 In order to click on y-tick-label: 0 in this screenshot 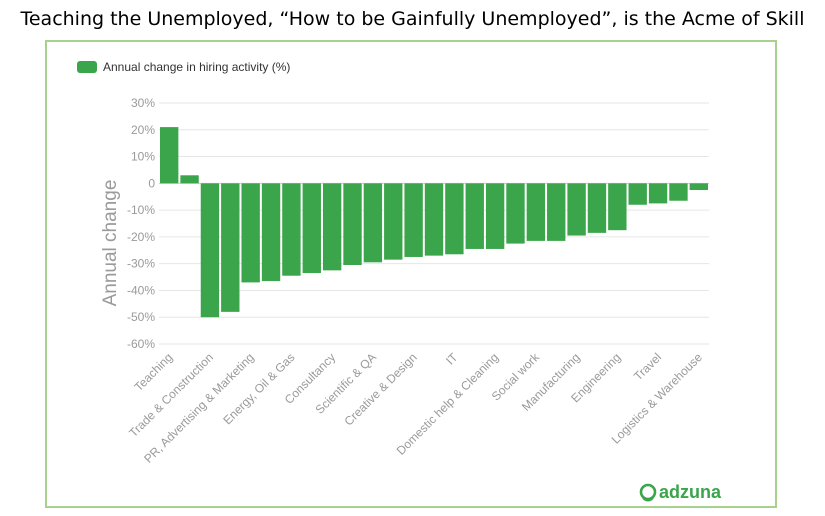, I will do `click(151, 183)`.